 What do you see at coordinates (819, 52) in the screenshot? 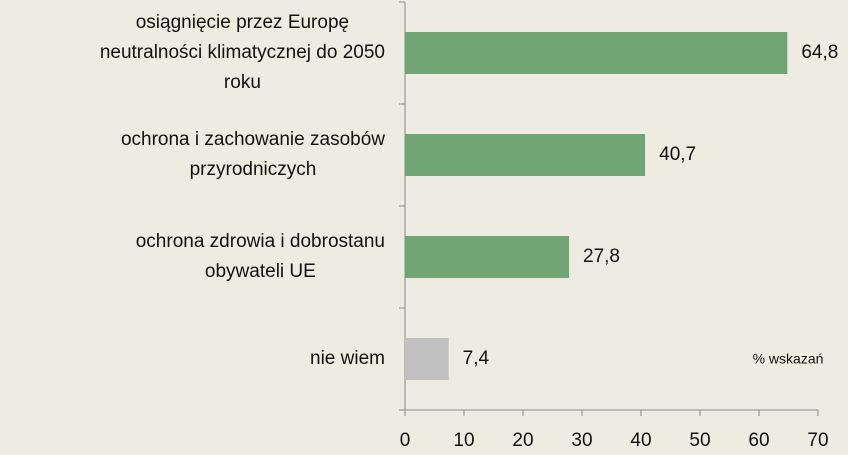
I see `value-label: 64,8` at bounding box center [819, 52].